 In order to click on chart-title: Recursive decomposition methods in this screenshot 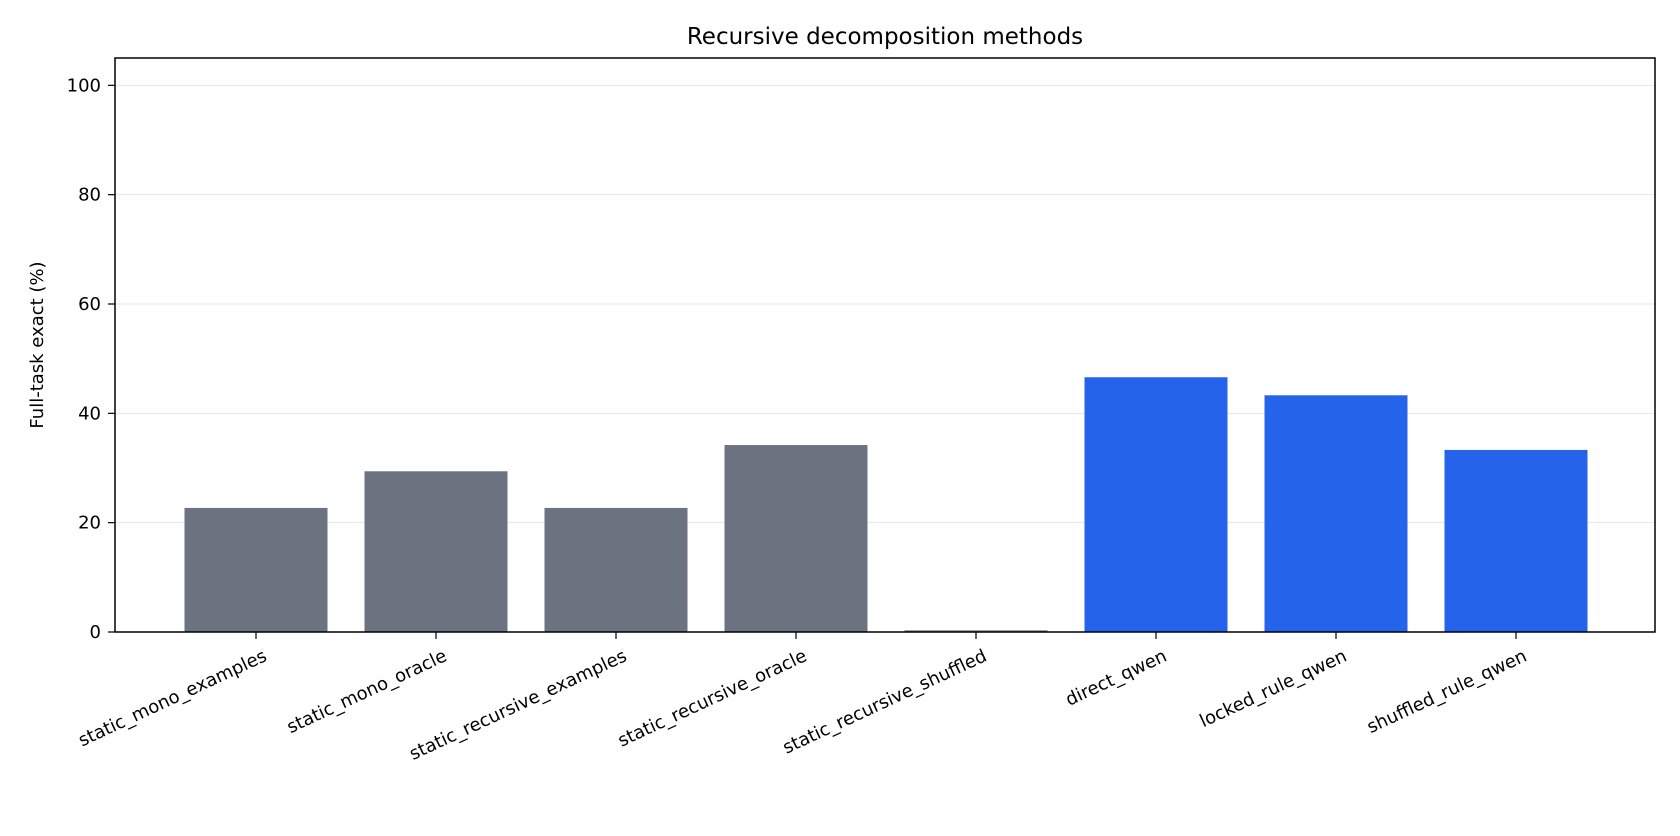, I will do `click(885, 37)`.